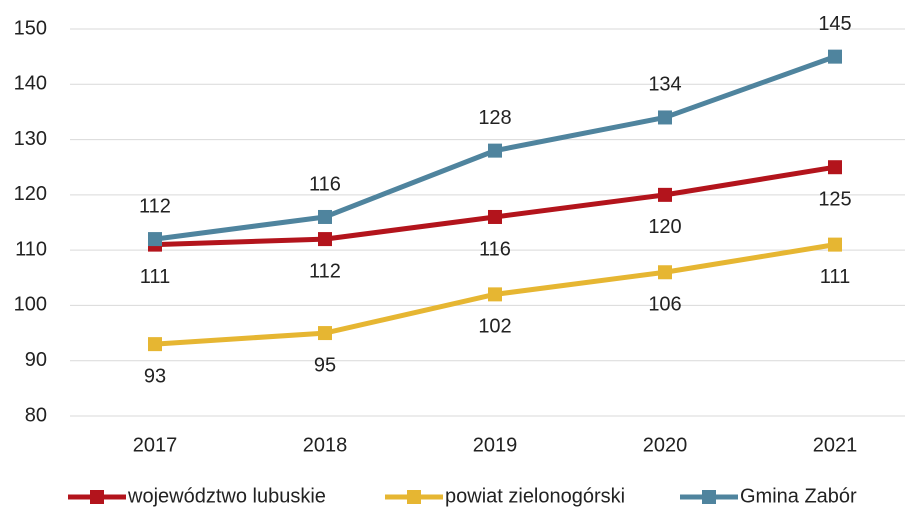 The image size is (919, 510). What do you see at coordinates (30, 194) in the screenshot?
I see `y-tick-label: 120` at bounding box center [30, 194].